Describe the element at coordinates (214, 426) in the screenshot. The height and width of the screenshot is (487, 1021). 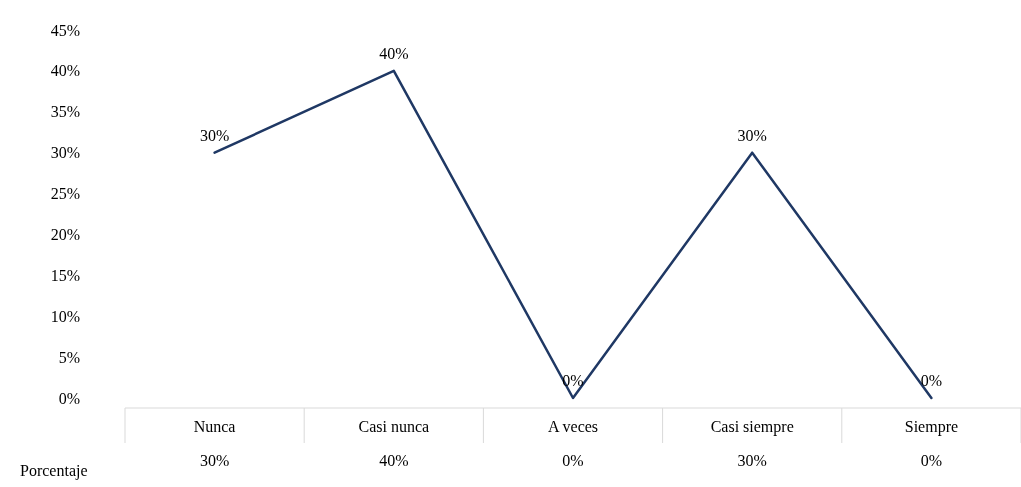
I see `x-tick-label: Nunca` at that location.